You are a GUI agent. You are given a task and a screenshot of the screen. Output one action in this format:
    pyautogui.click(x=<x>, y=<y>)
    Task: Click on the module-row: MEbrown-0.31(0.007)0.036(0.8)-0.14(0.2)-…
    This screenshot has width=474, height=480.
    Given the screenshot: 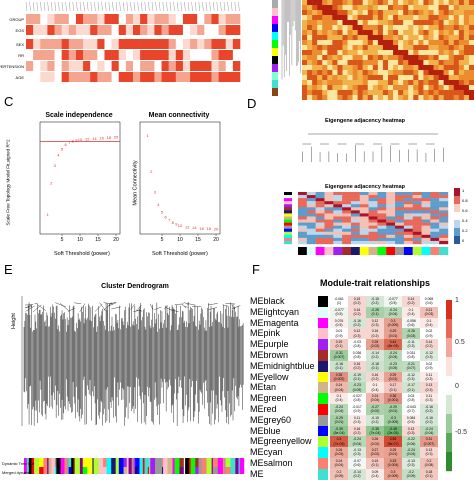 What is the action you would take?
    pyautogui.click(x=345, y=355)
    